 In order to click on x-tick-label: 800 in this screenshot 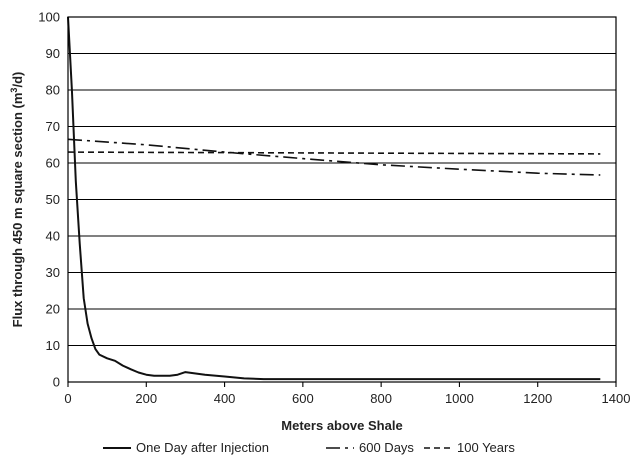, I will do `click(381, 398)`.